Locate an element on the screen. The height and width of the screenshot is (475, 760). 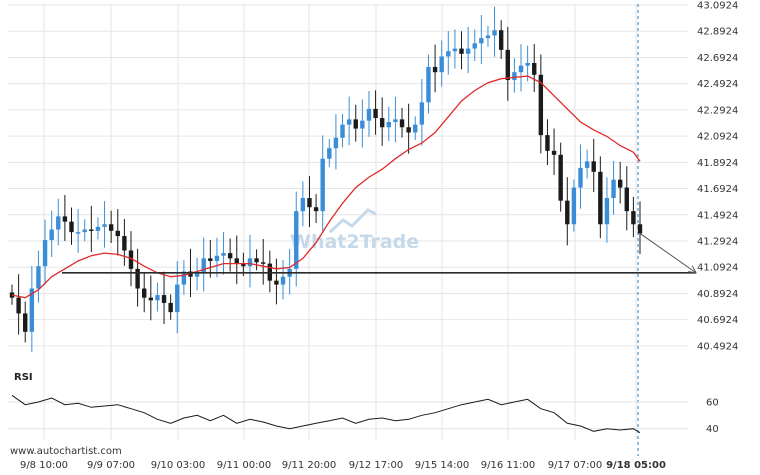
y-tick-label: 40.8924 is located at coordinates (717, 294).